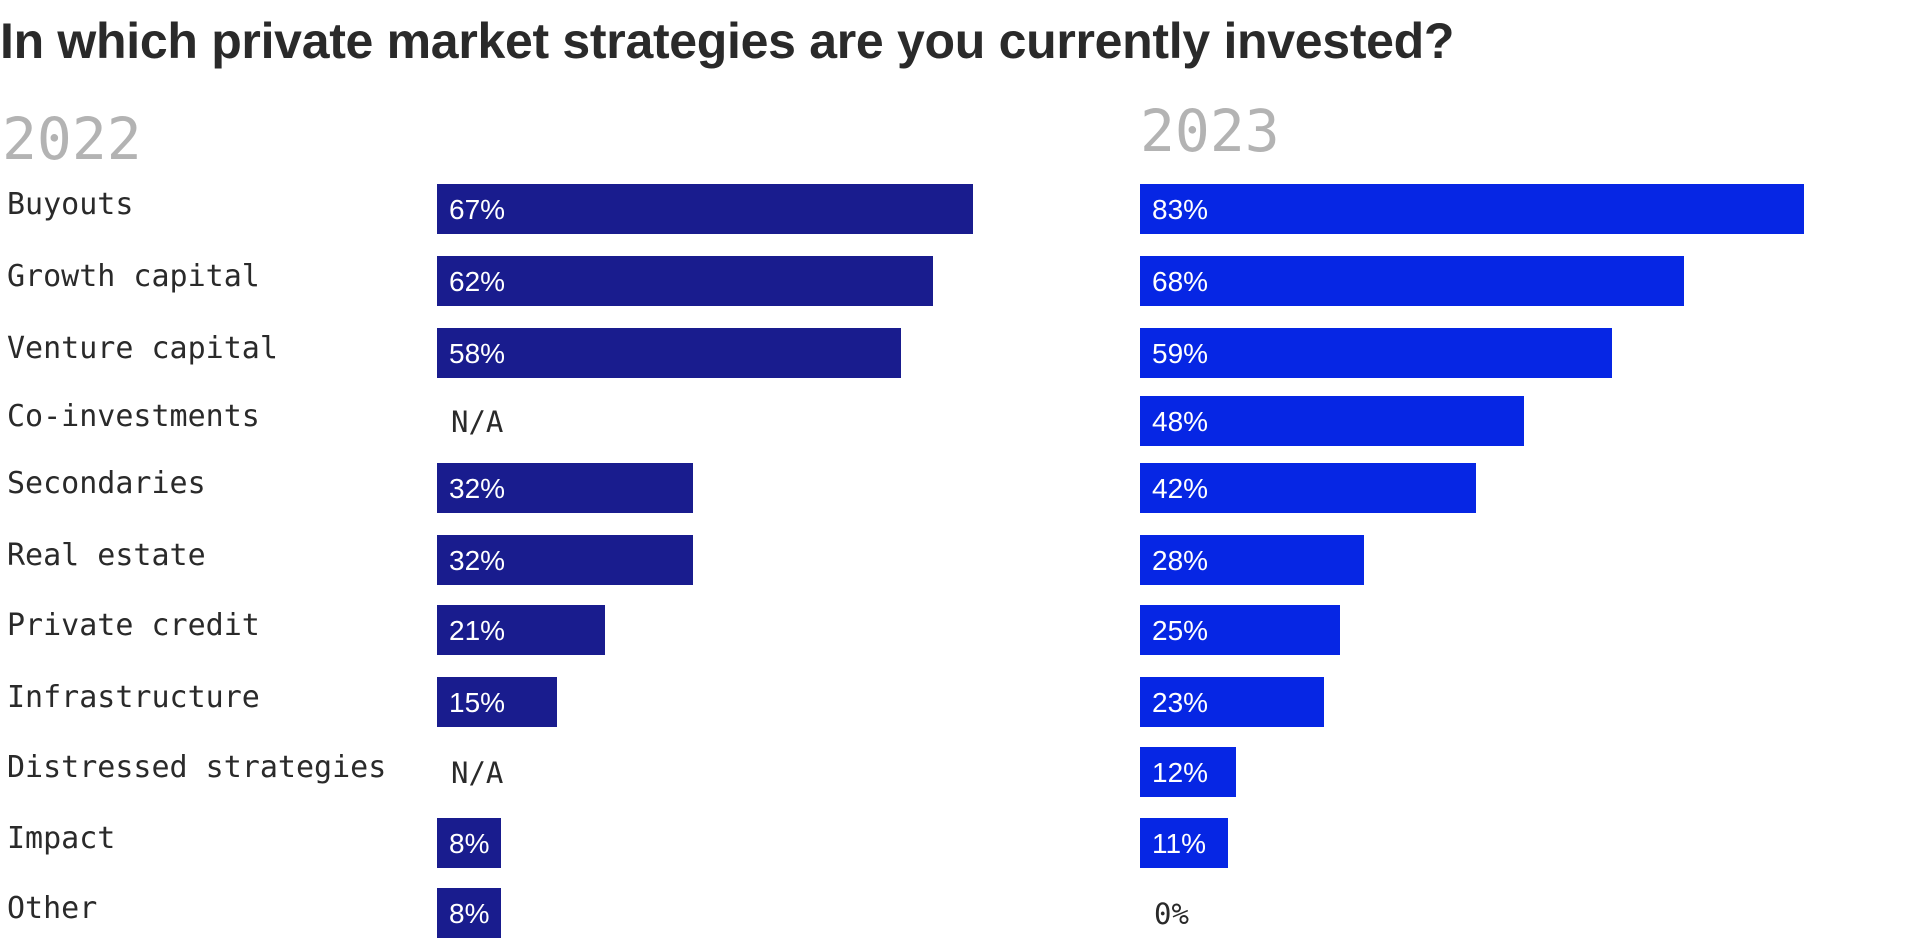 The height and width of the screenshot is (938, 1920). I want to click on bar-label-2022-distressed-strategies: N/A, so click(477, 773).